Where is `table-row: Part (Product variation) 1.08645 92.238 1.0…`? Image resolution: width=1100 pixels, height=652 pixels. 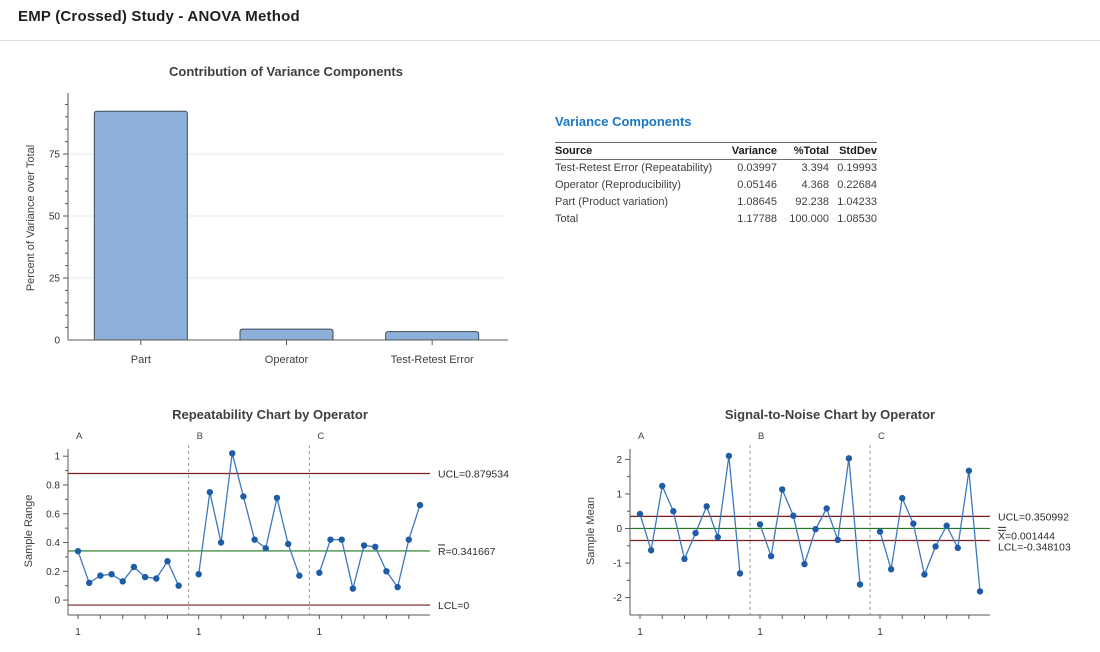 table-row: Part (Product variation) 1.08645 92.238 1.0… is located at coordinates (716, 202).